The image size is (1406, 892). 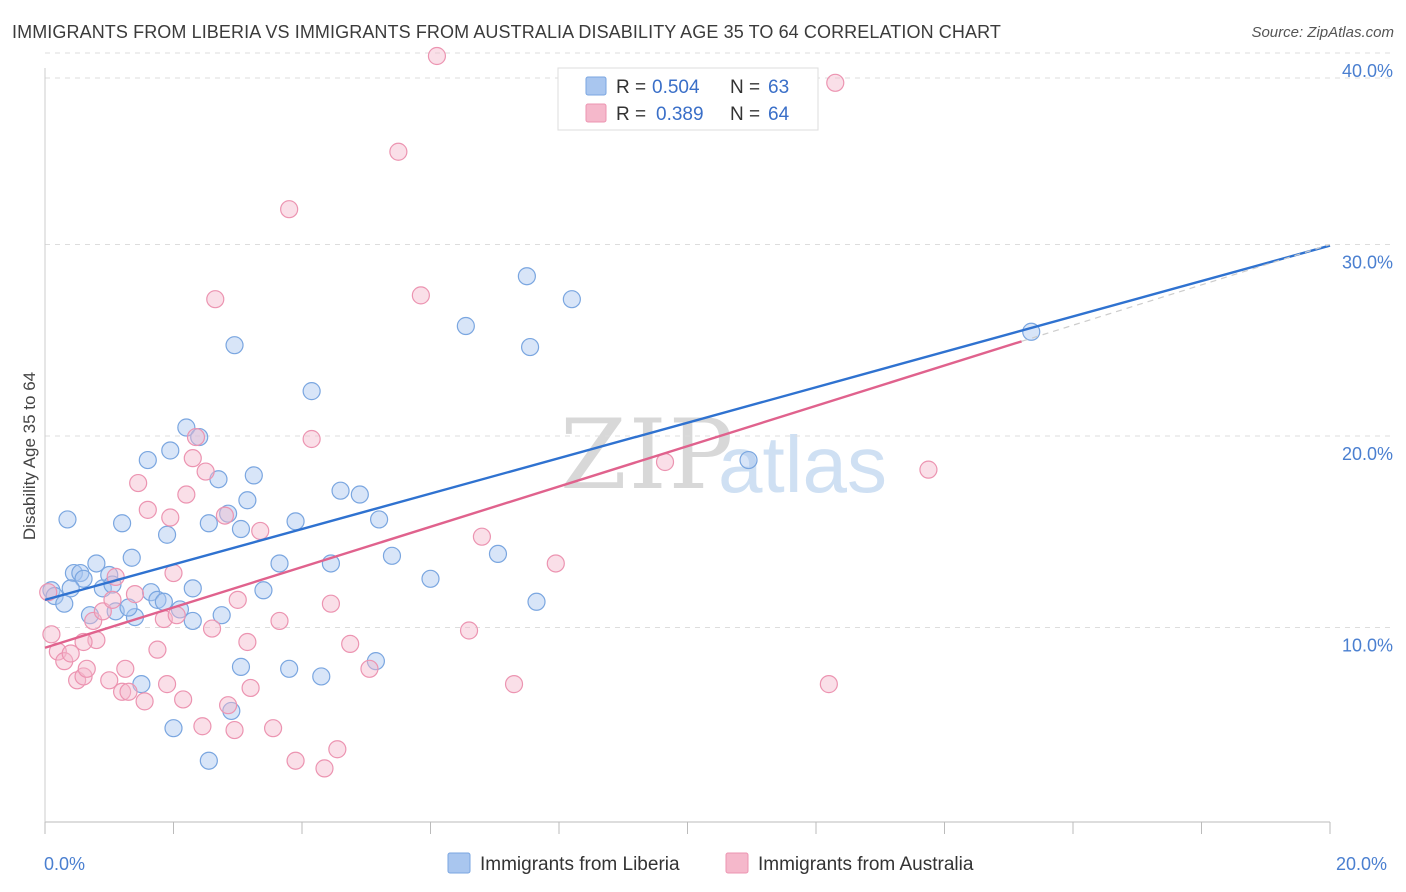 What do you see at coordinates (64, 864) in the screenshot?
I see `x-tick-label-min: 0.0%` at bounding box center [64, 864].